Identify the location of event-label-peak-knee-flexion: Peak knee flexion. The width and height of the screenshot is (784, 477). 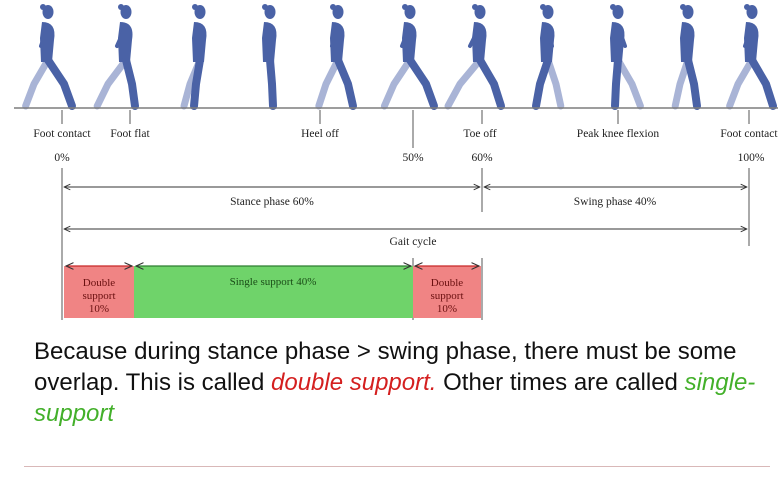
(618, 134).